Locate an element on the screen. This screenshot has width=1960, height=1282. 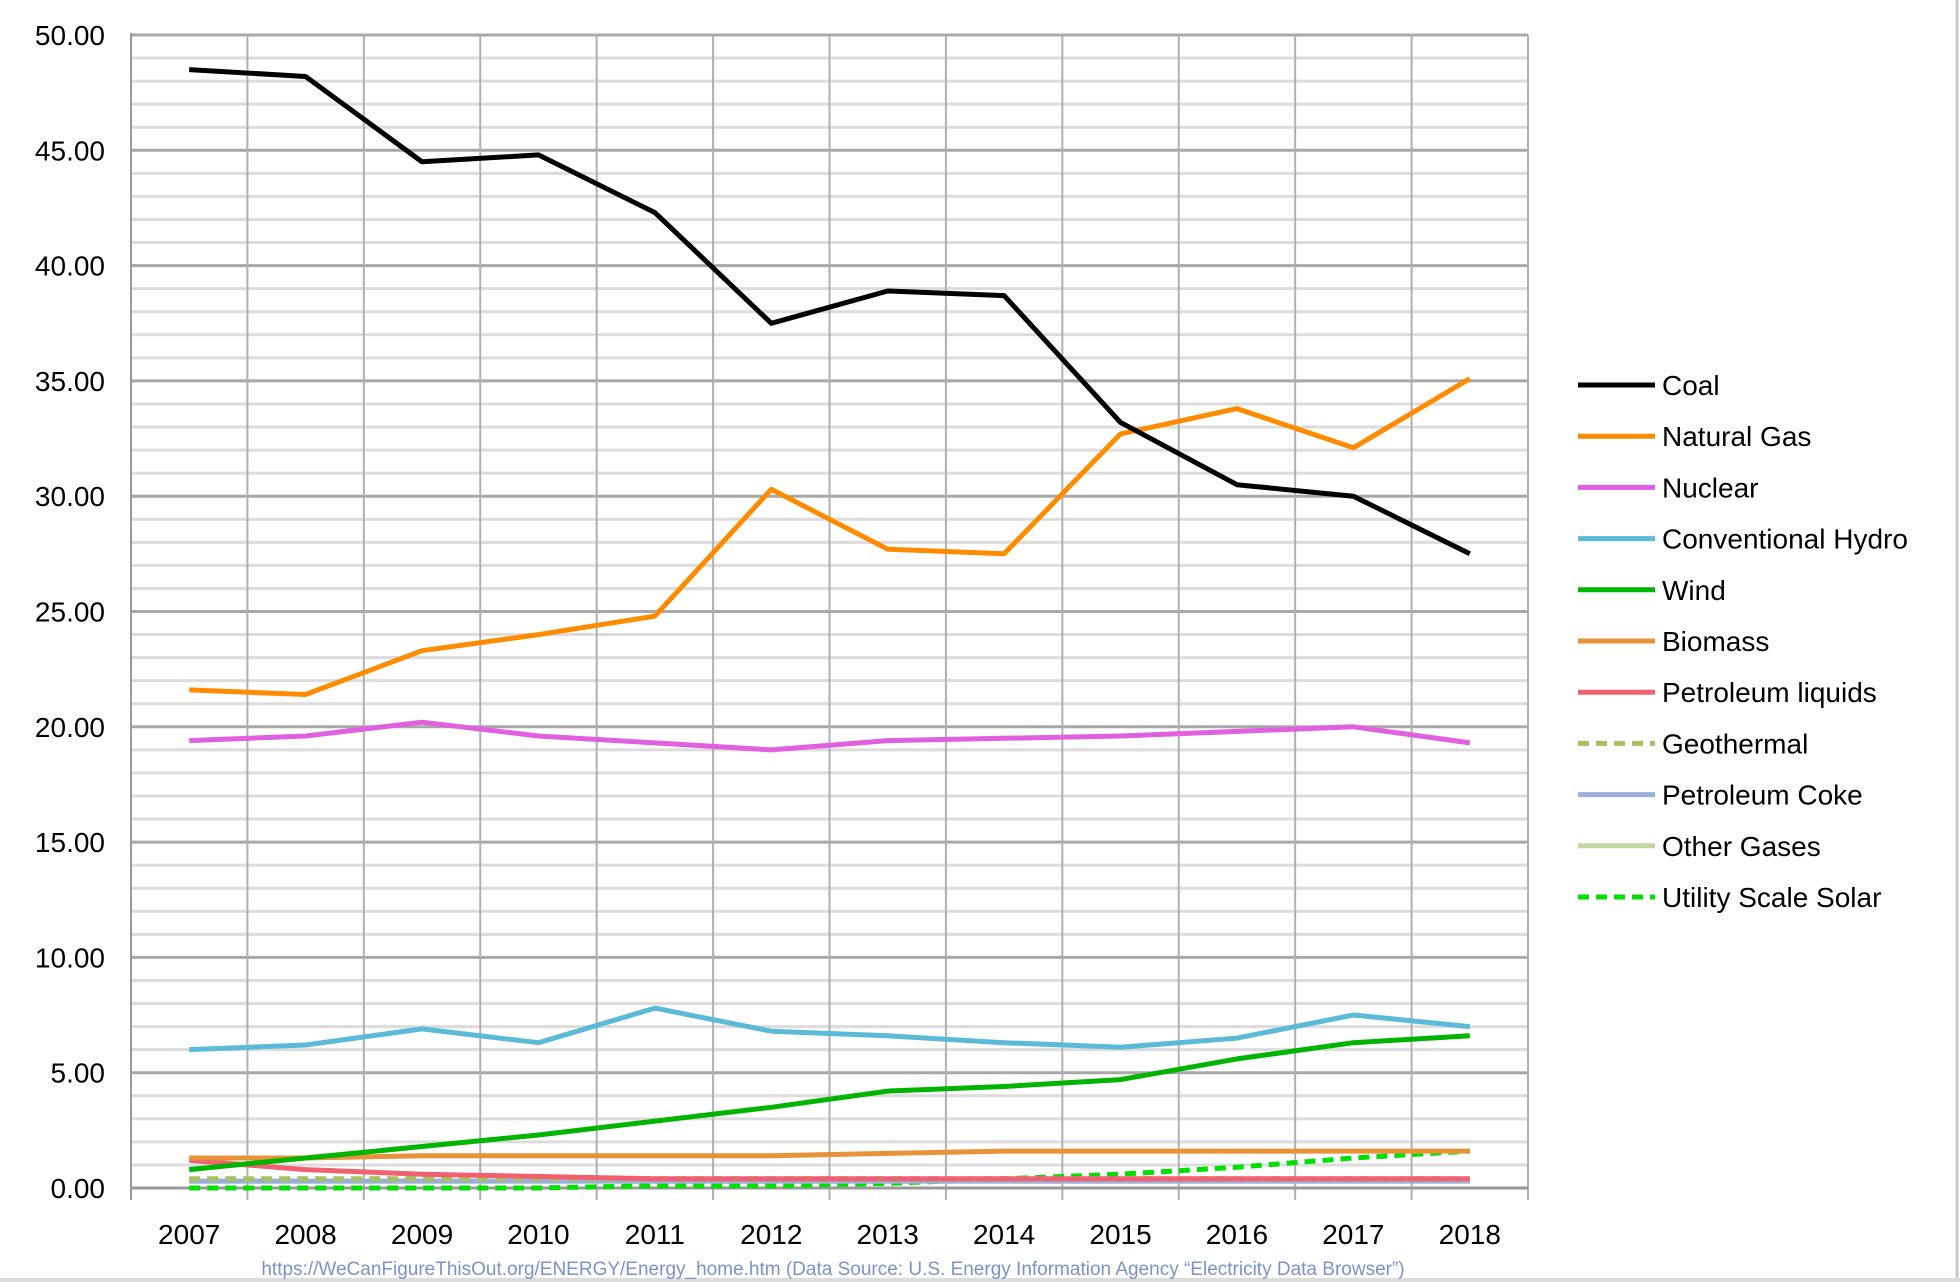
series-line-utility-scale-solar is located at coordinates (829, 1169).